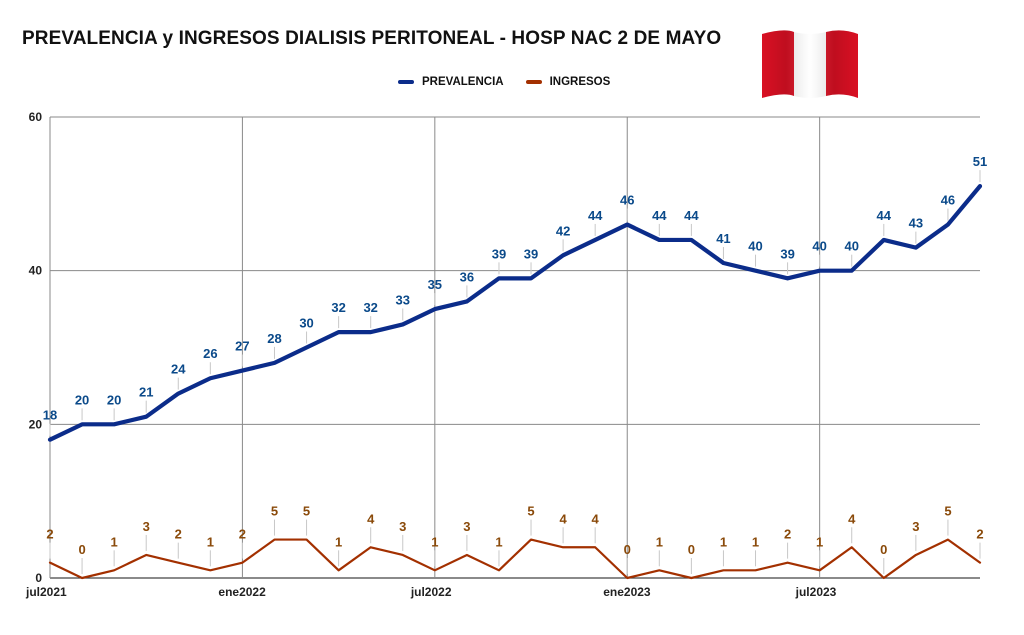  What do you see at coordinates (467, 276) in the screenshot?
I see `data-label-prevalencia: 36` at bounding box center [467, 276].